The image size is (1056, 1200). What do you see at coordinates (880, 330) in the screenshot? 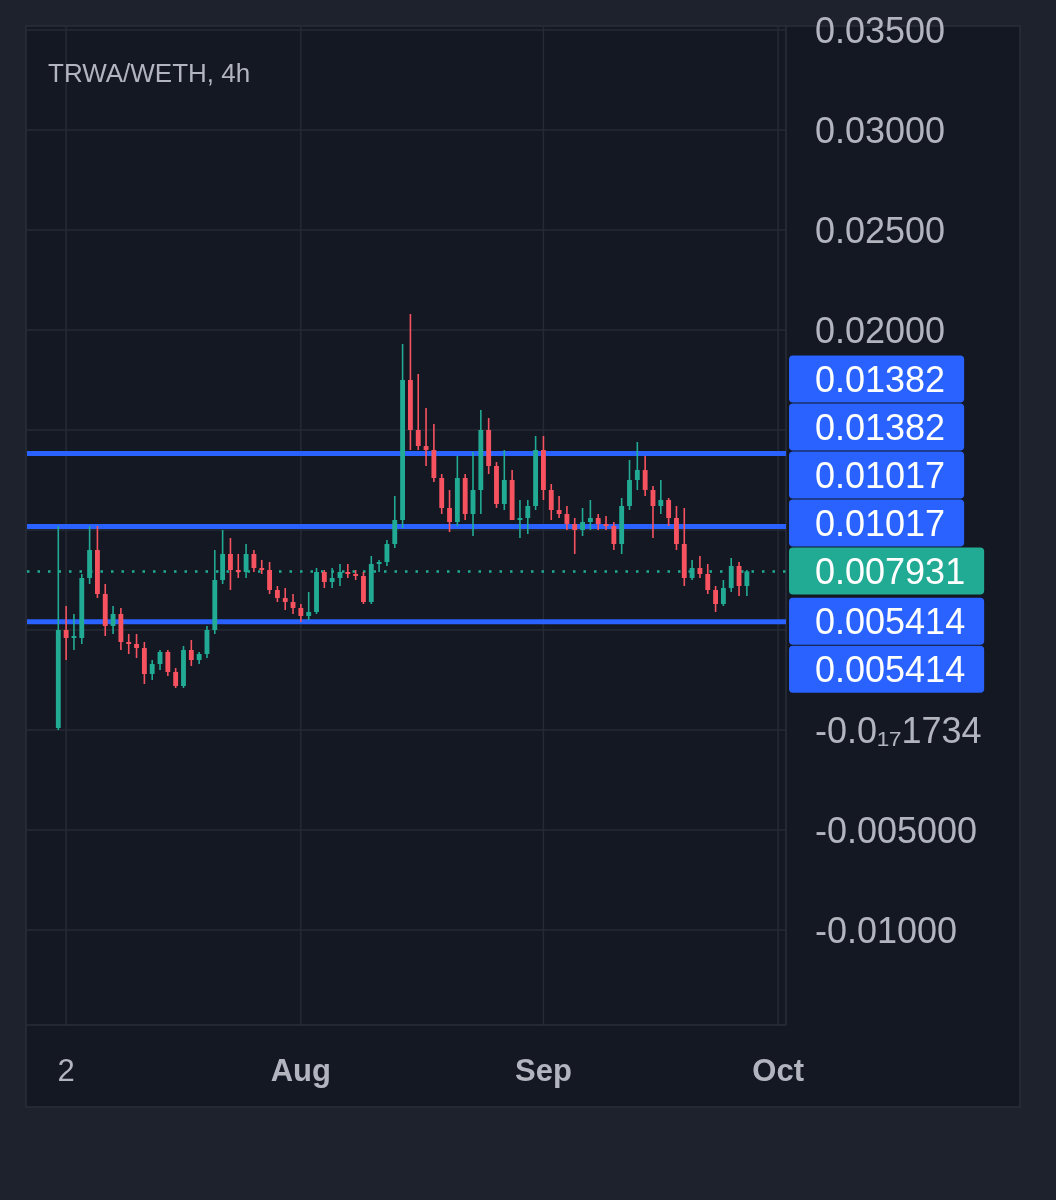
I see `y-tick-label: 0.02000` at bounding box center [880, 330].